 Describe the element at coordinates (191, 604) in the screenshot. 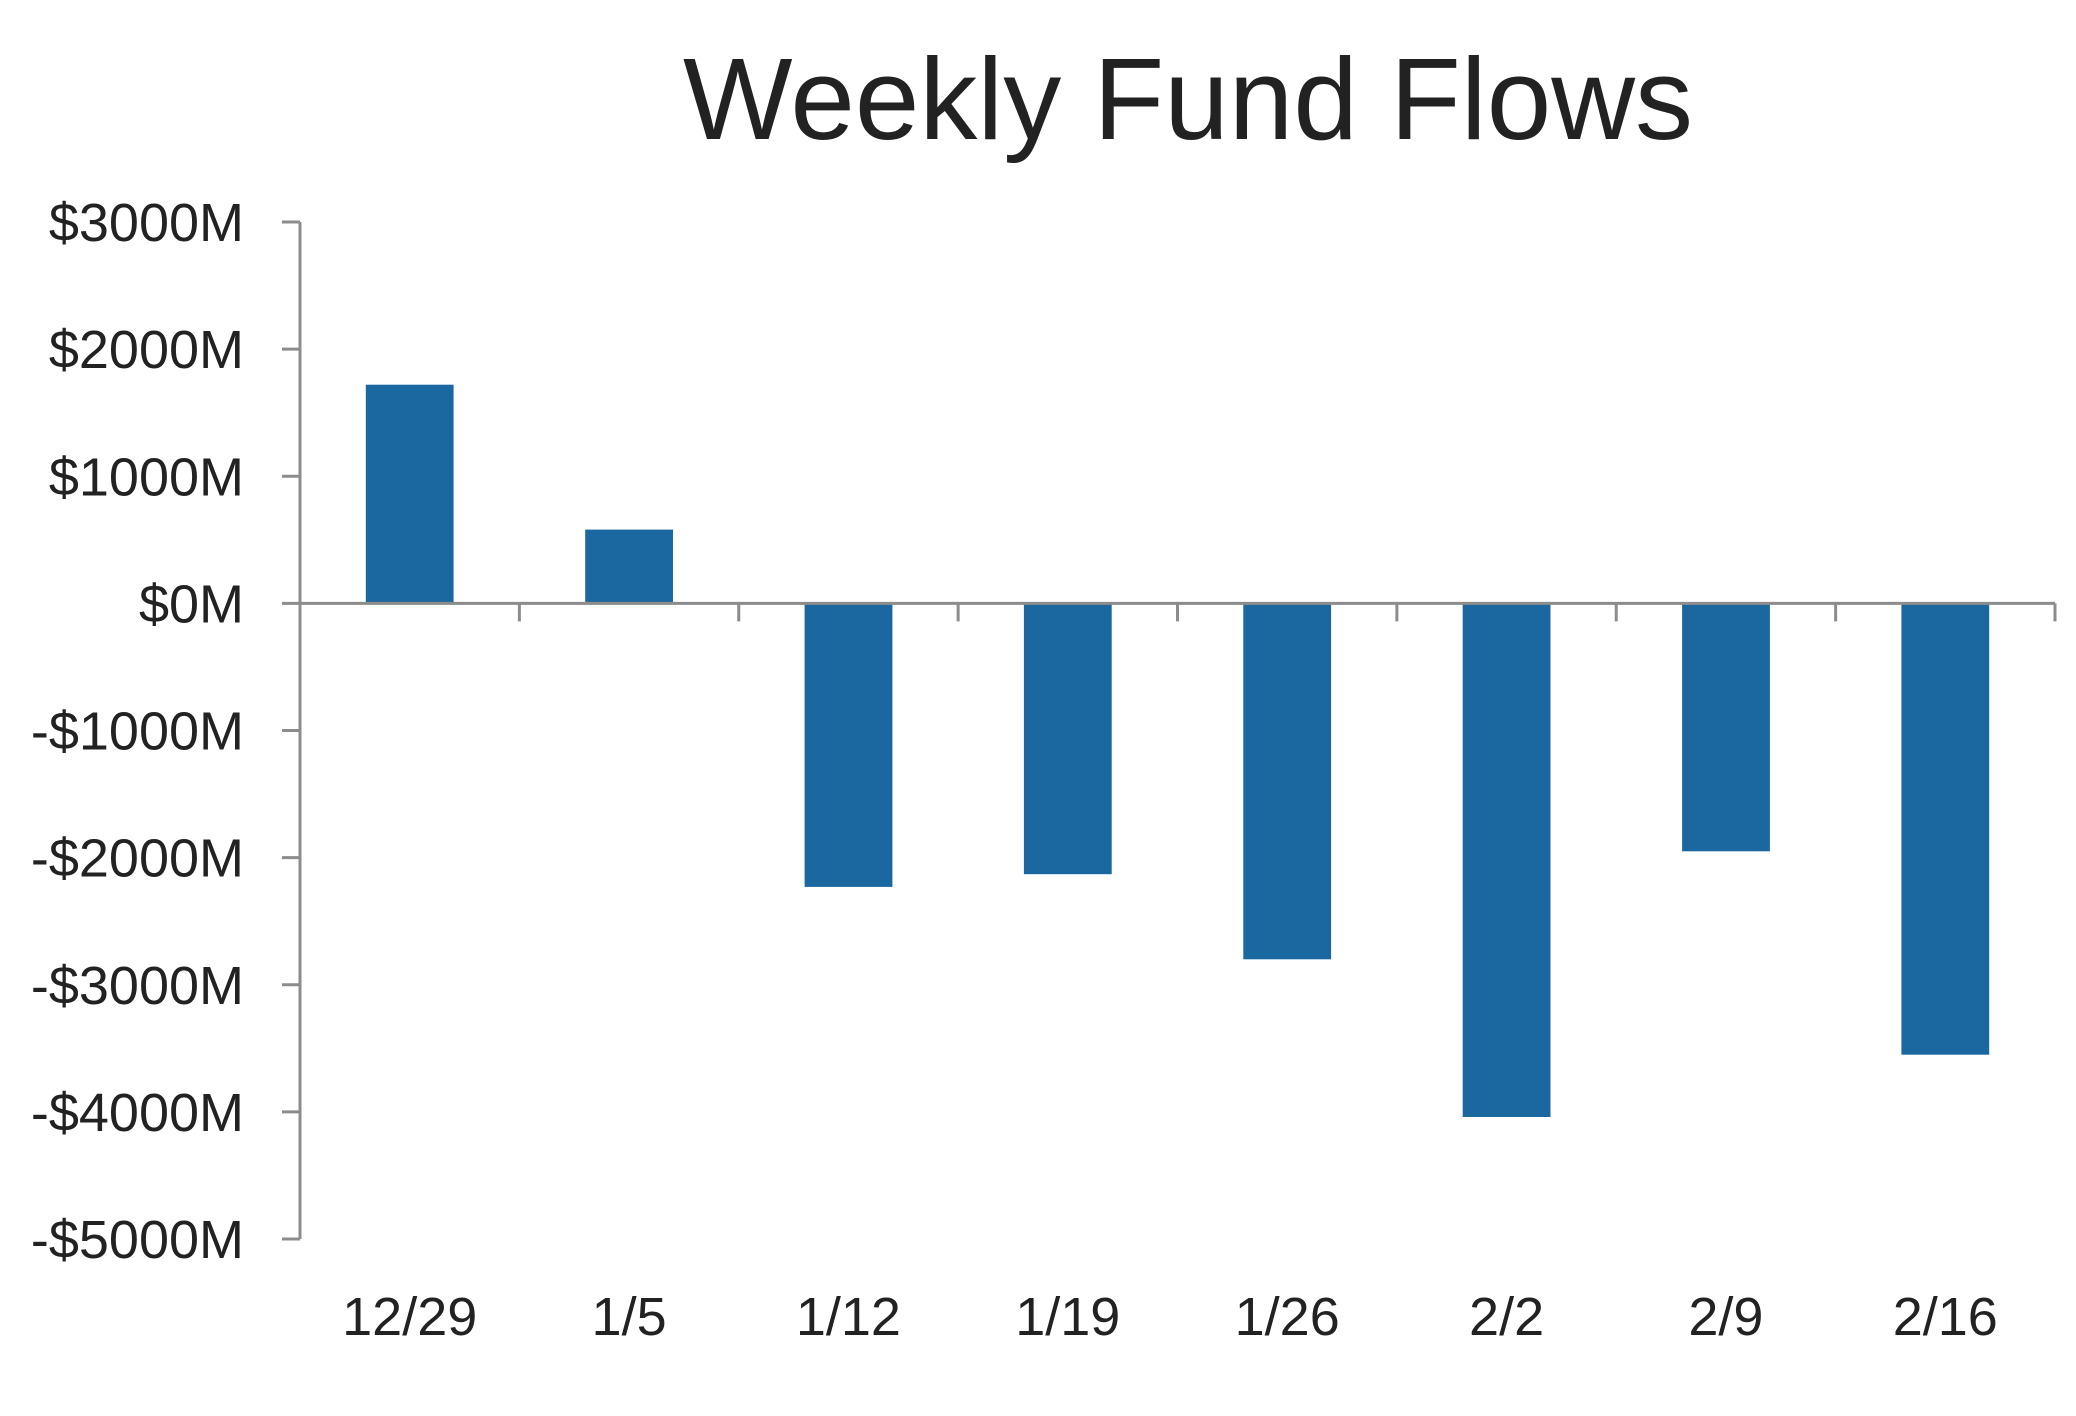

I see `y-tick-label: $0M` at that location.